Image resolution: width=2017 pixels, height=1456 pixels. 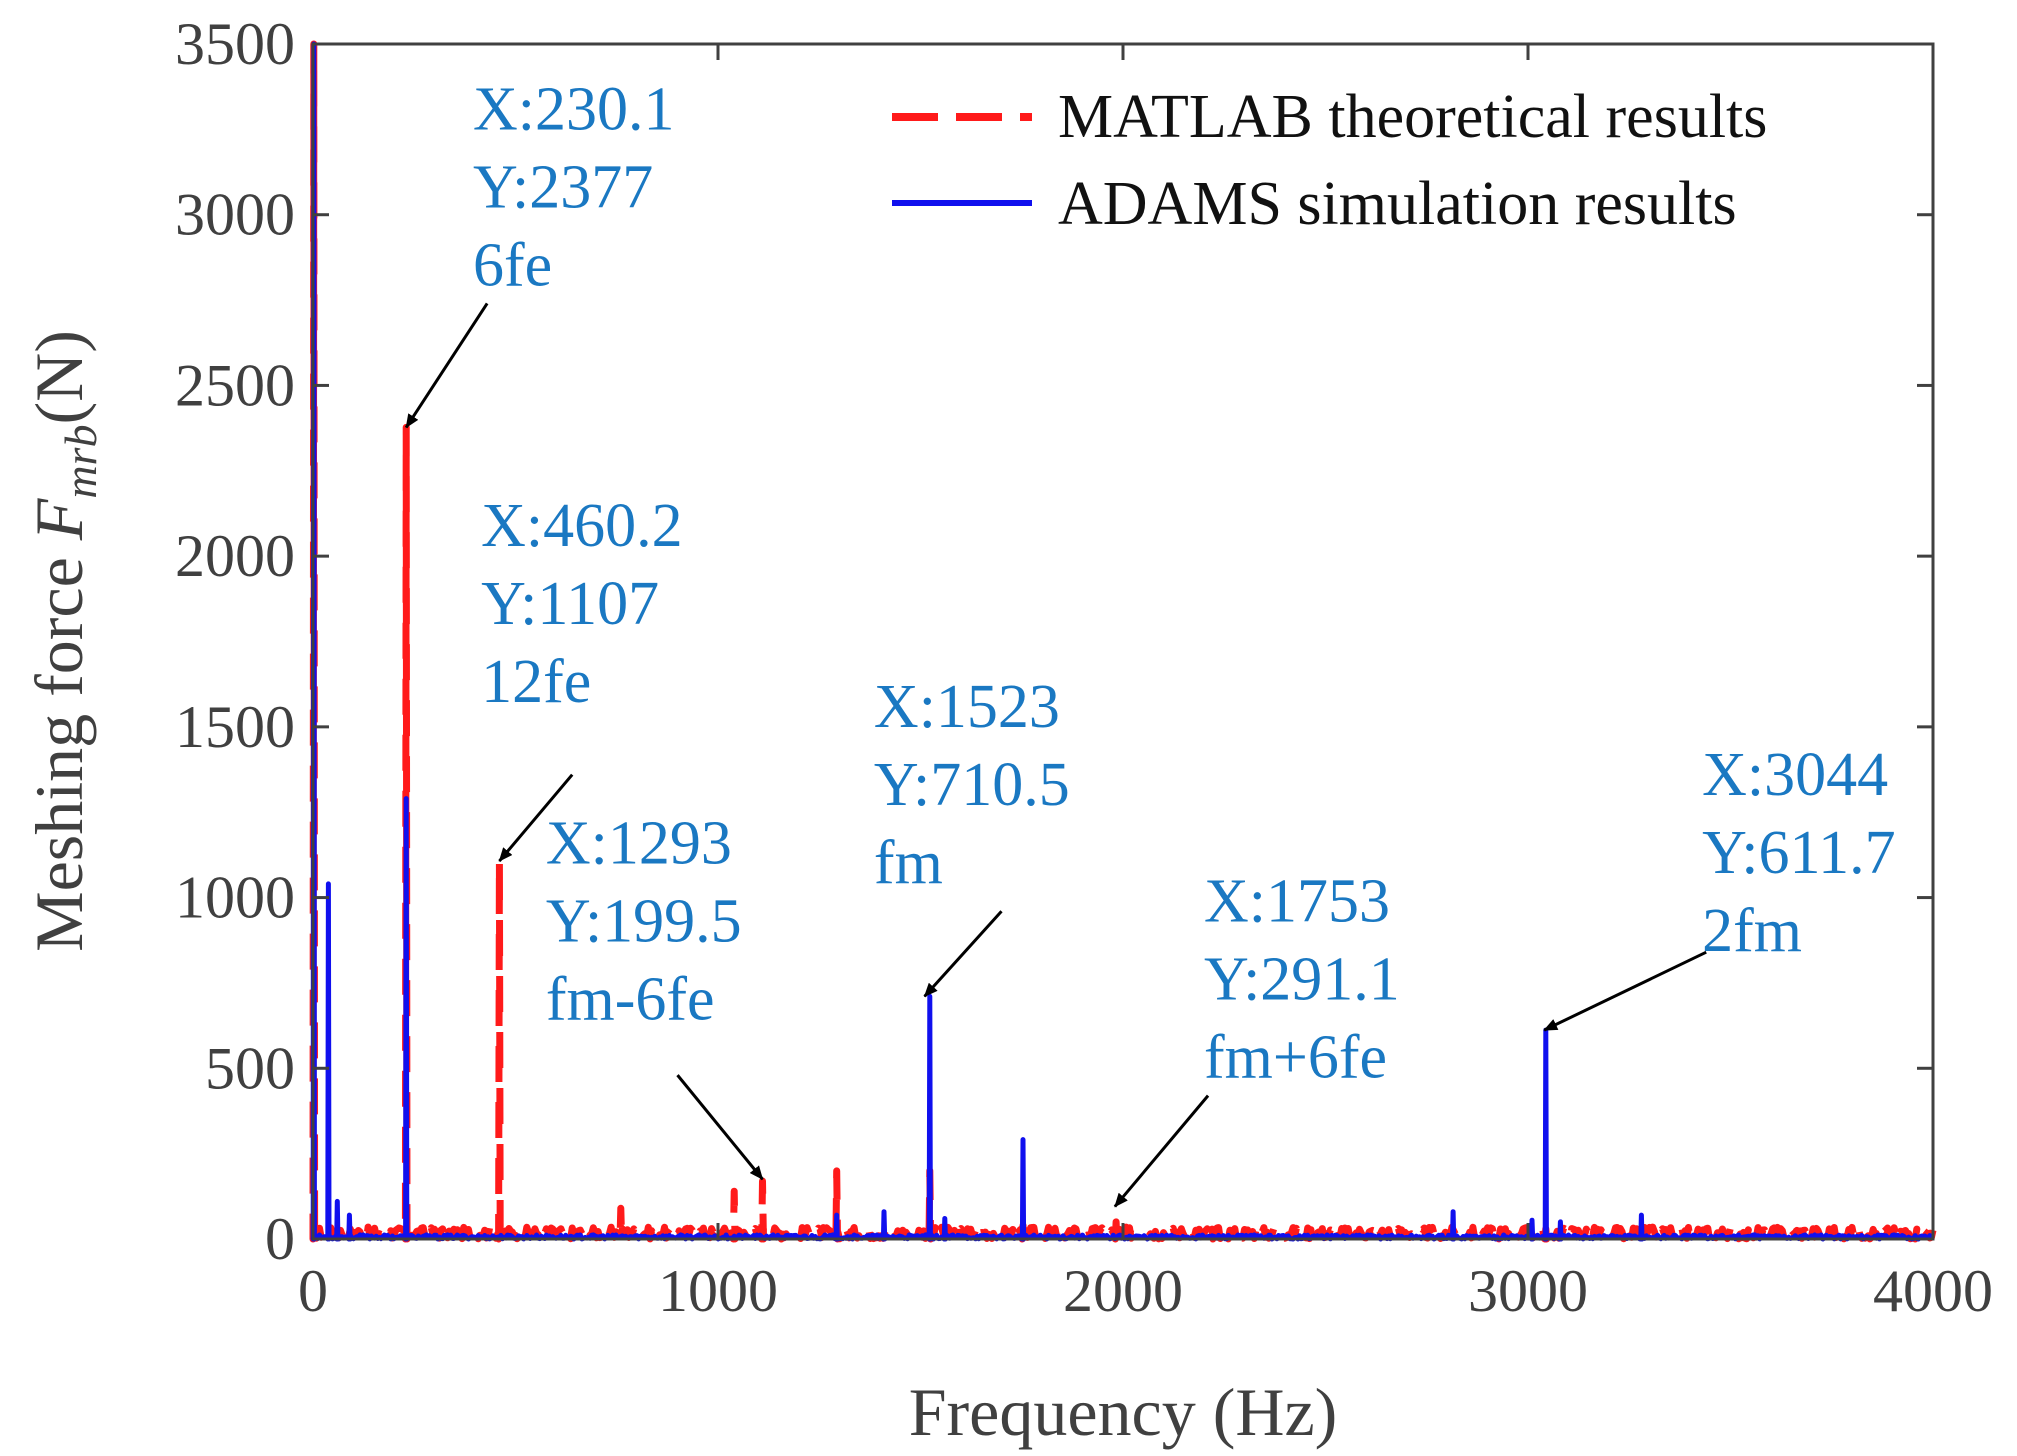 What do you see at coordinates (59, 519) in the screenshot?
I see `y-axis-title-symbol: F` at bounding box center [59, 519].